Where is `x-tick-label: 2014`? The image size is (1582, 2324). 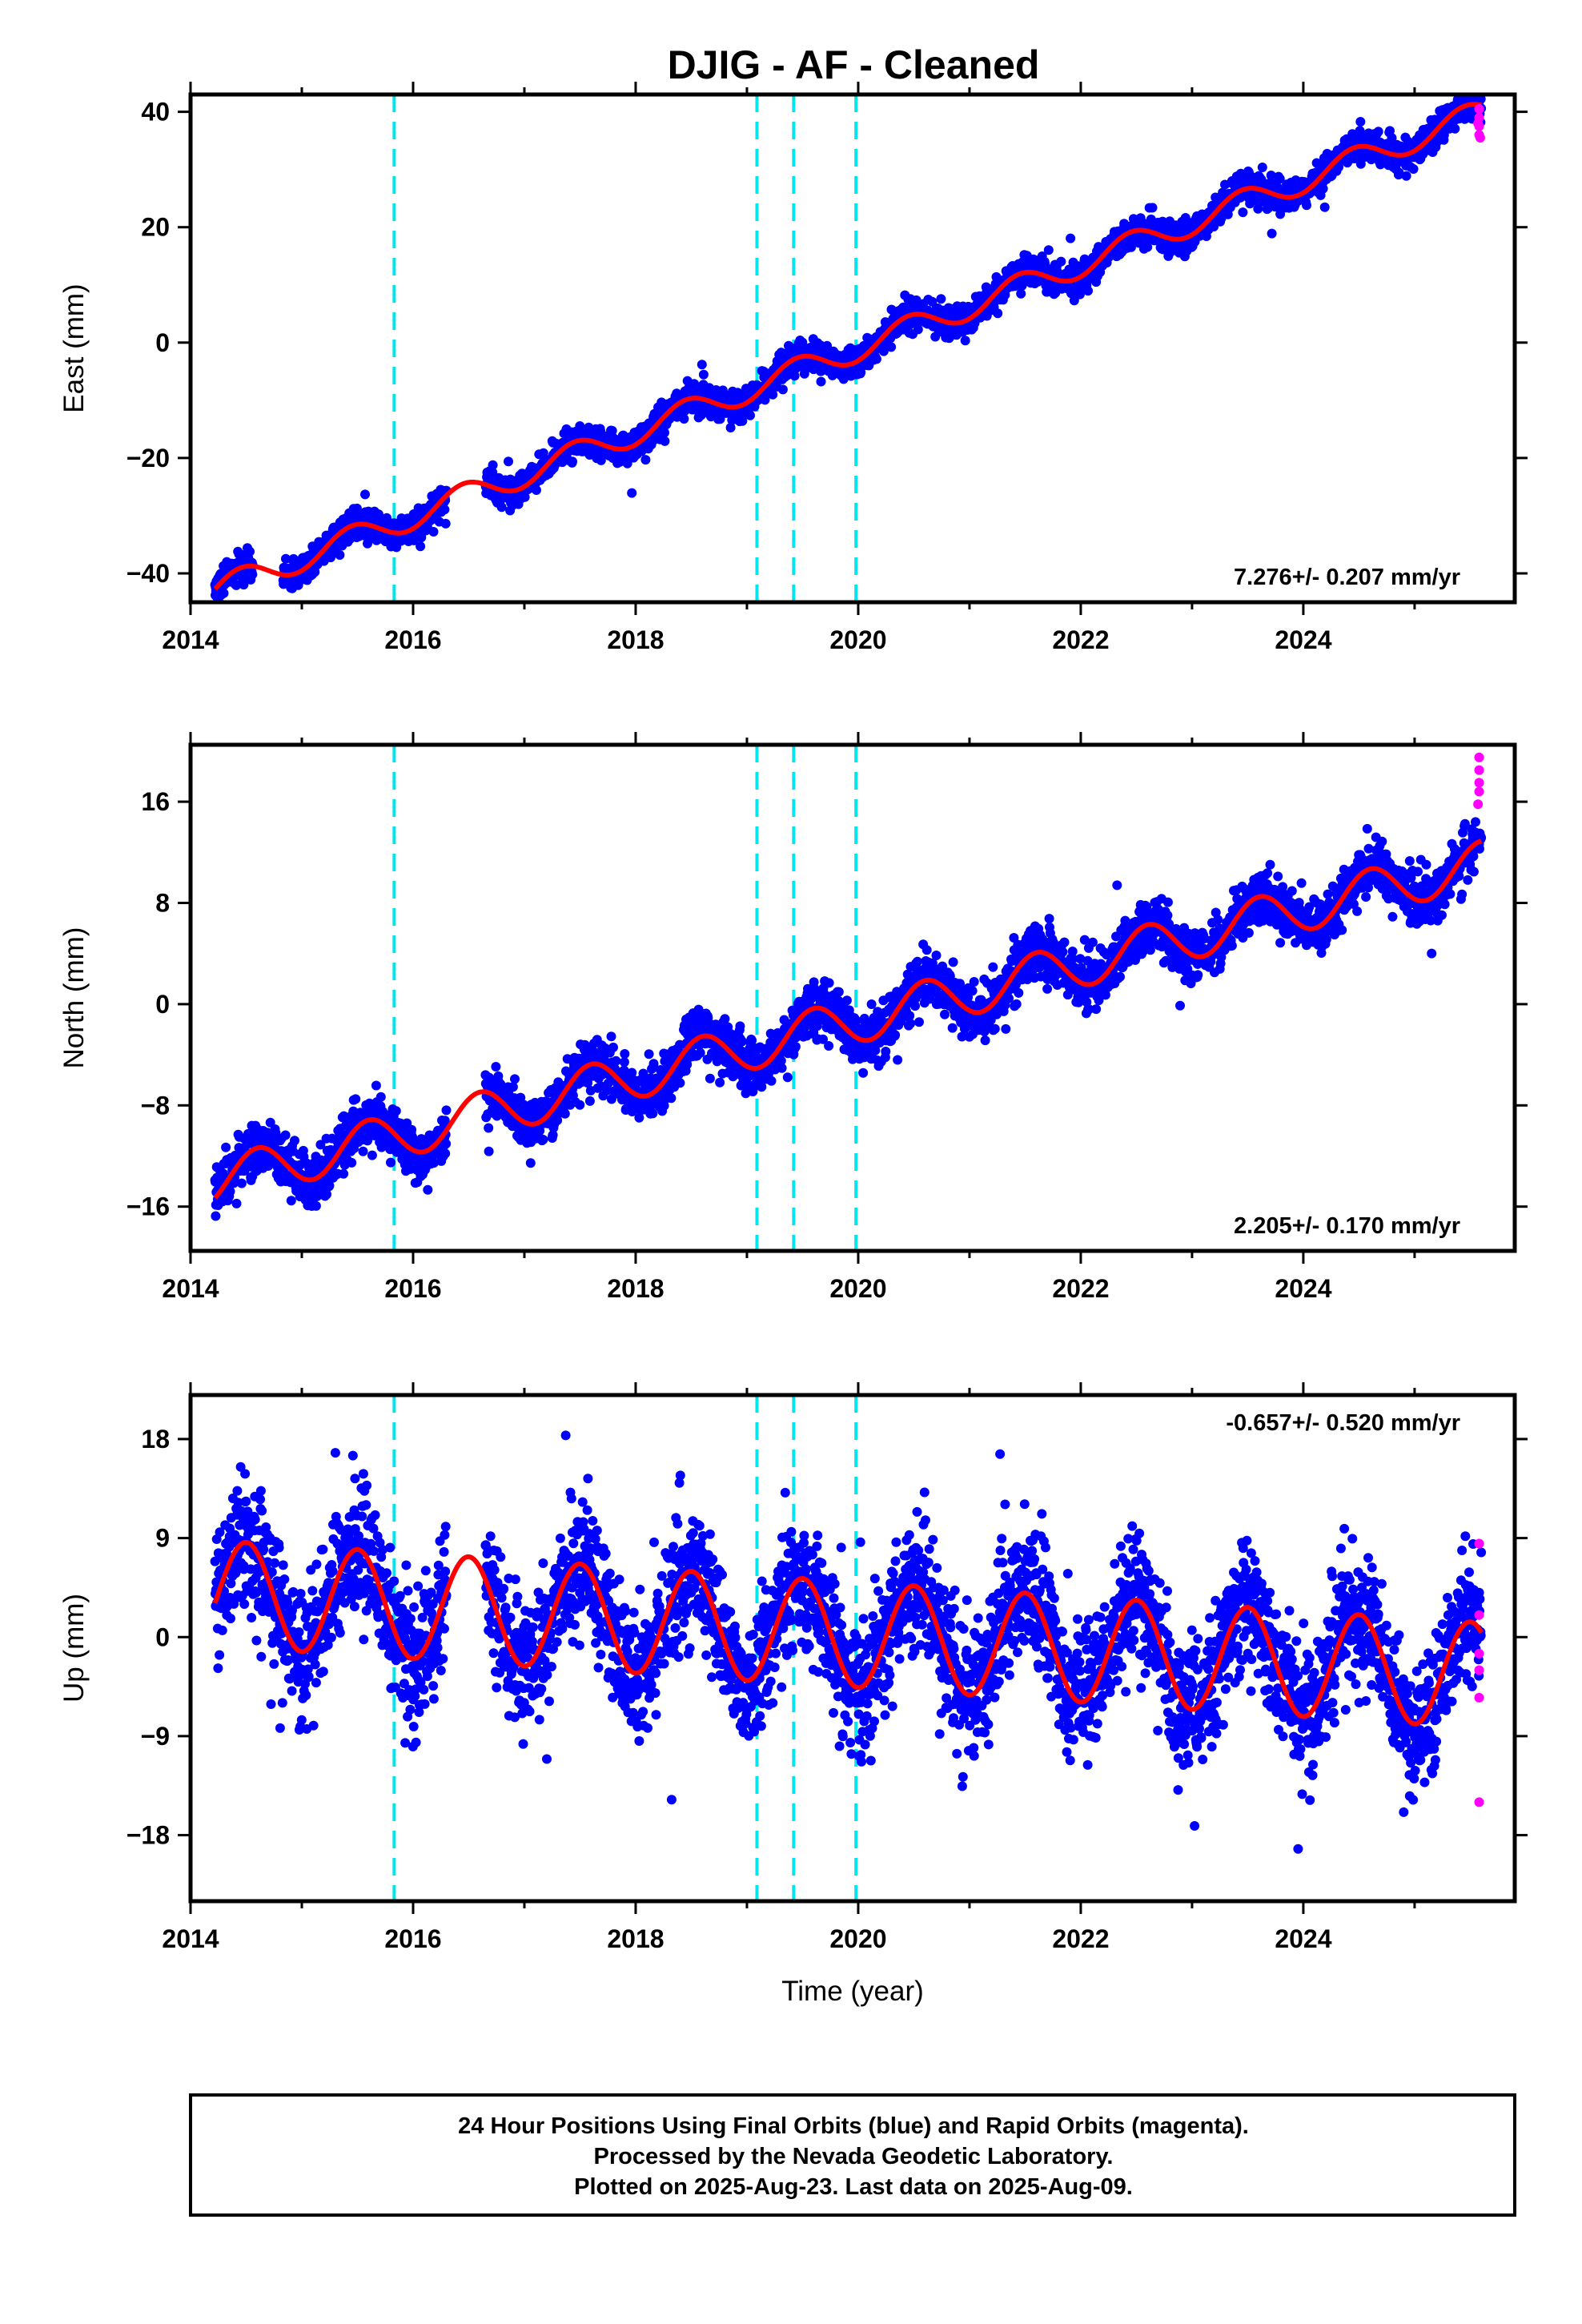 x-tick-label: 2014 is located at coordinates (191, 639).